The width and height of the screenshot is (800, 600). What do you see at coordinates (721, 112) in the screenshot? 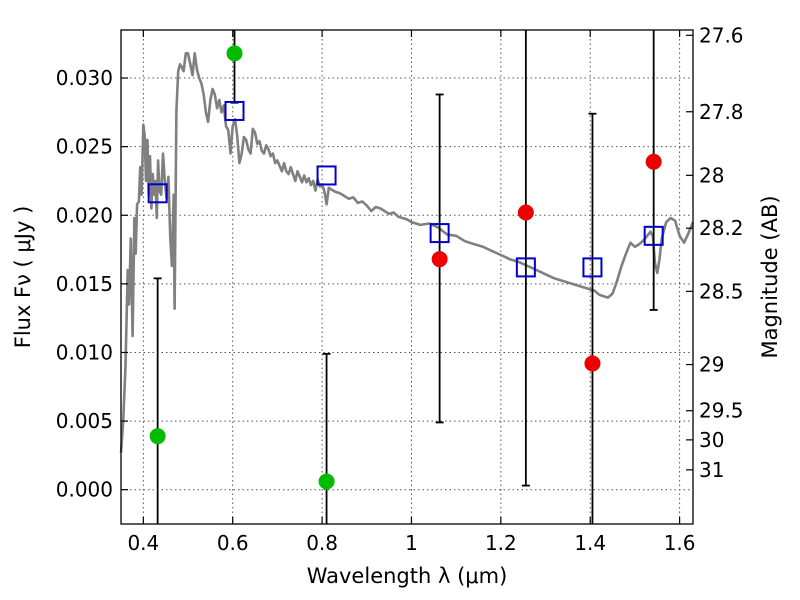
I see `y2-tick-label: 27.8` at bounding box center [721, 112].